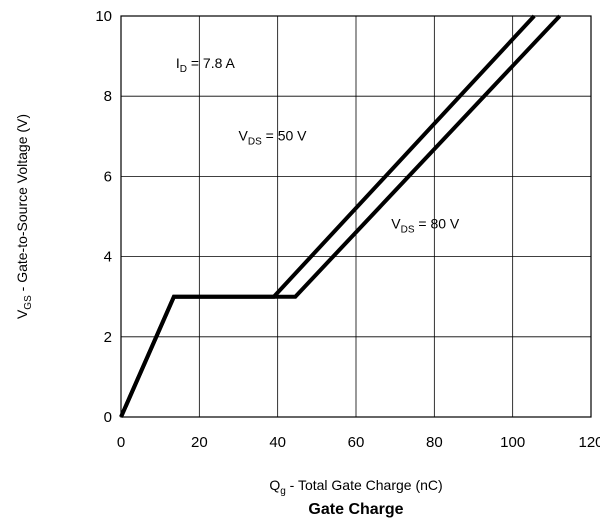  I want to click on x-tick-label: 120, so click(589, 442).